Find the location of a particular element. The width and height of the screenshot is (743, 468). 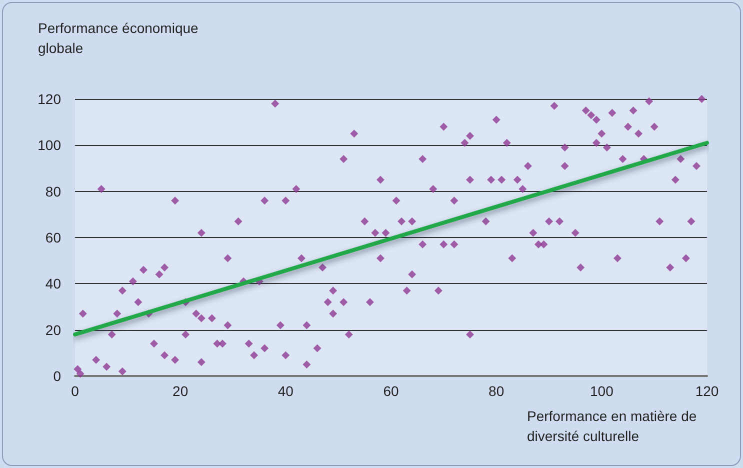

x-tick-label: 120 is located at coordinates (707, 391).